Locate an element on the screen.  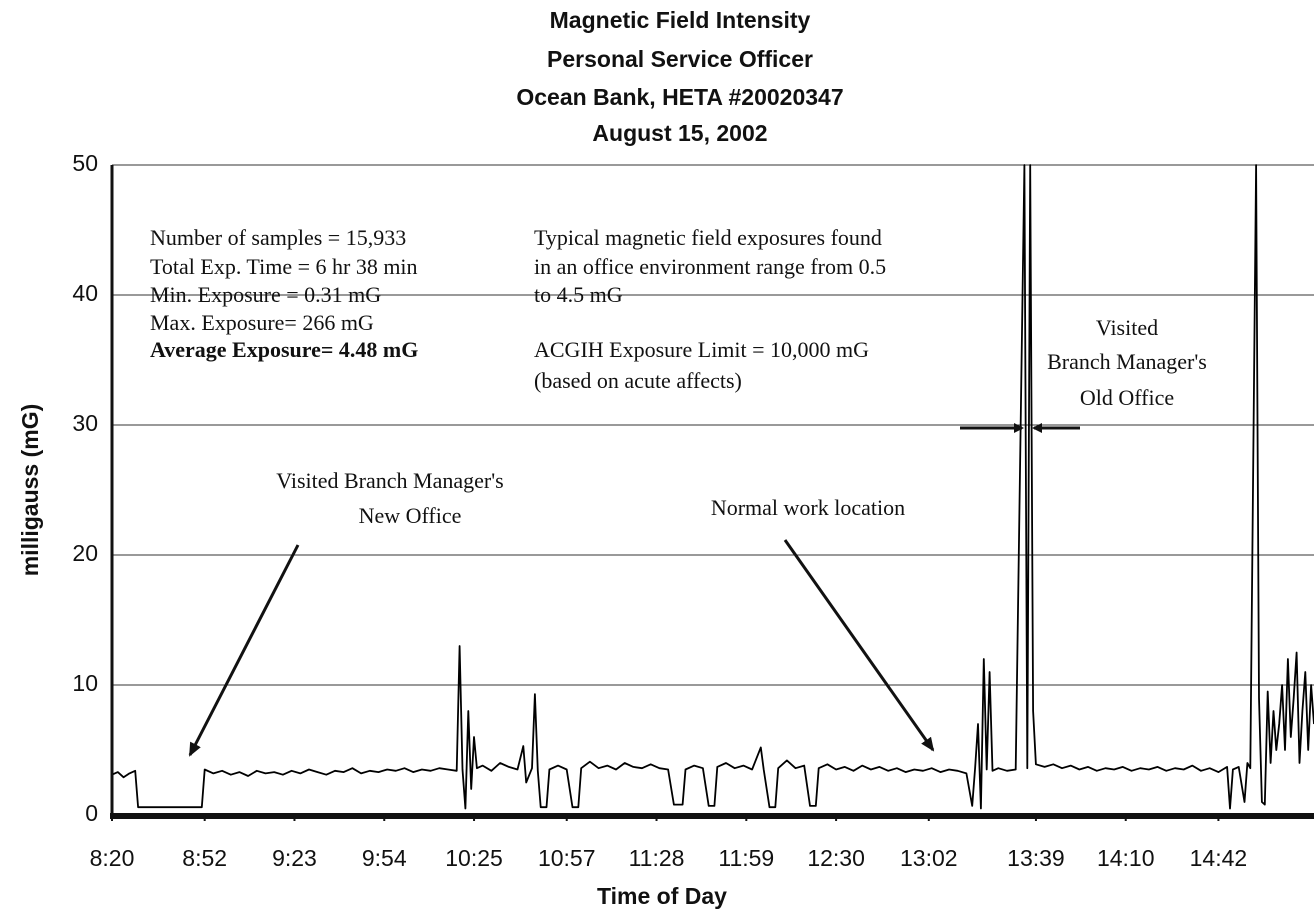
x-tick-label: 14:42 is located at coordinates (1219, 858).